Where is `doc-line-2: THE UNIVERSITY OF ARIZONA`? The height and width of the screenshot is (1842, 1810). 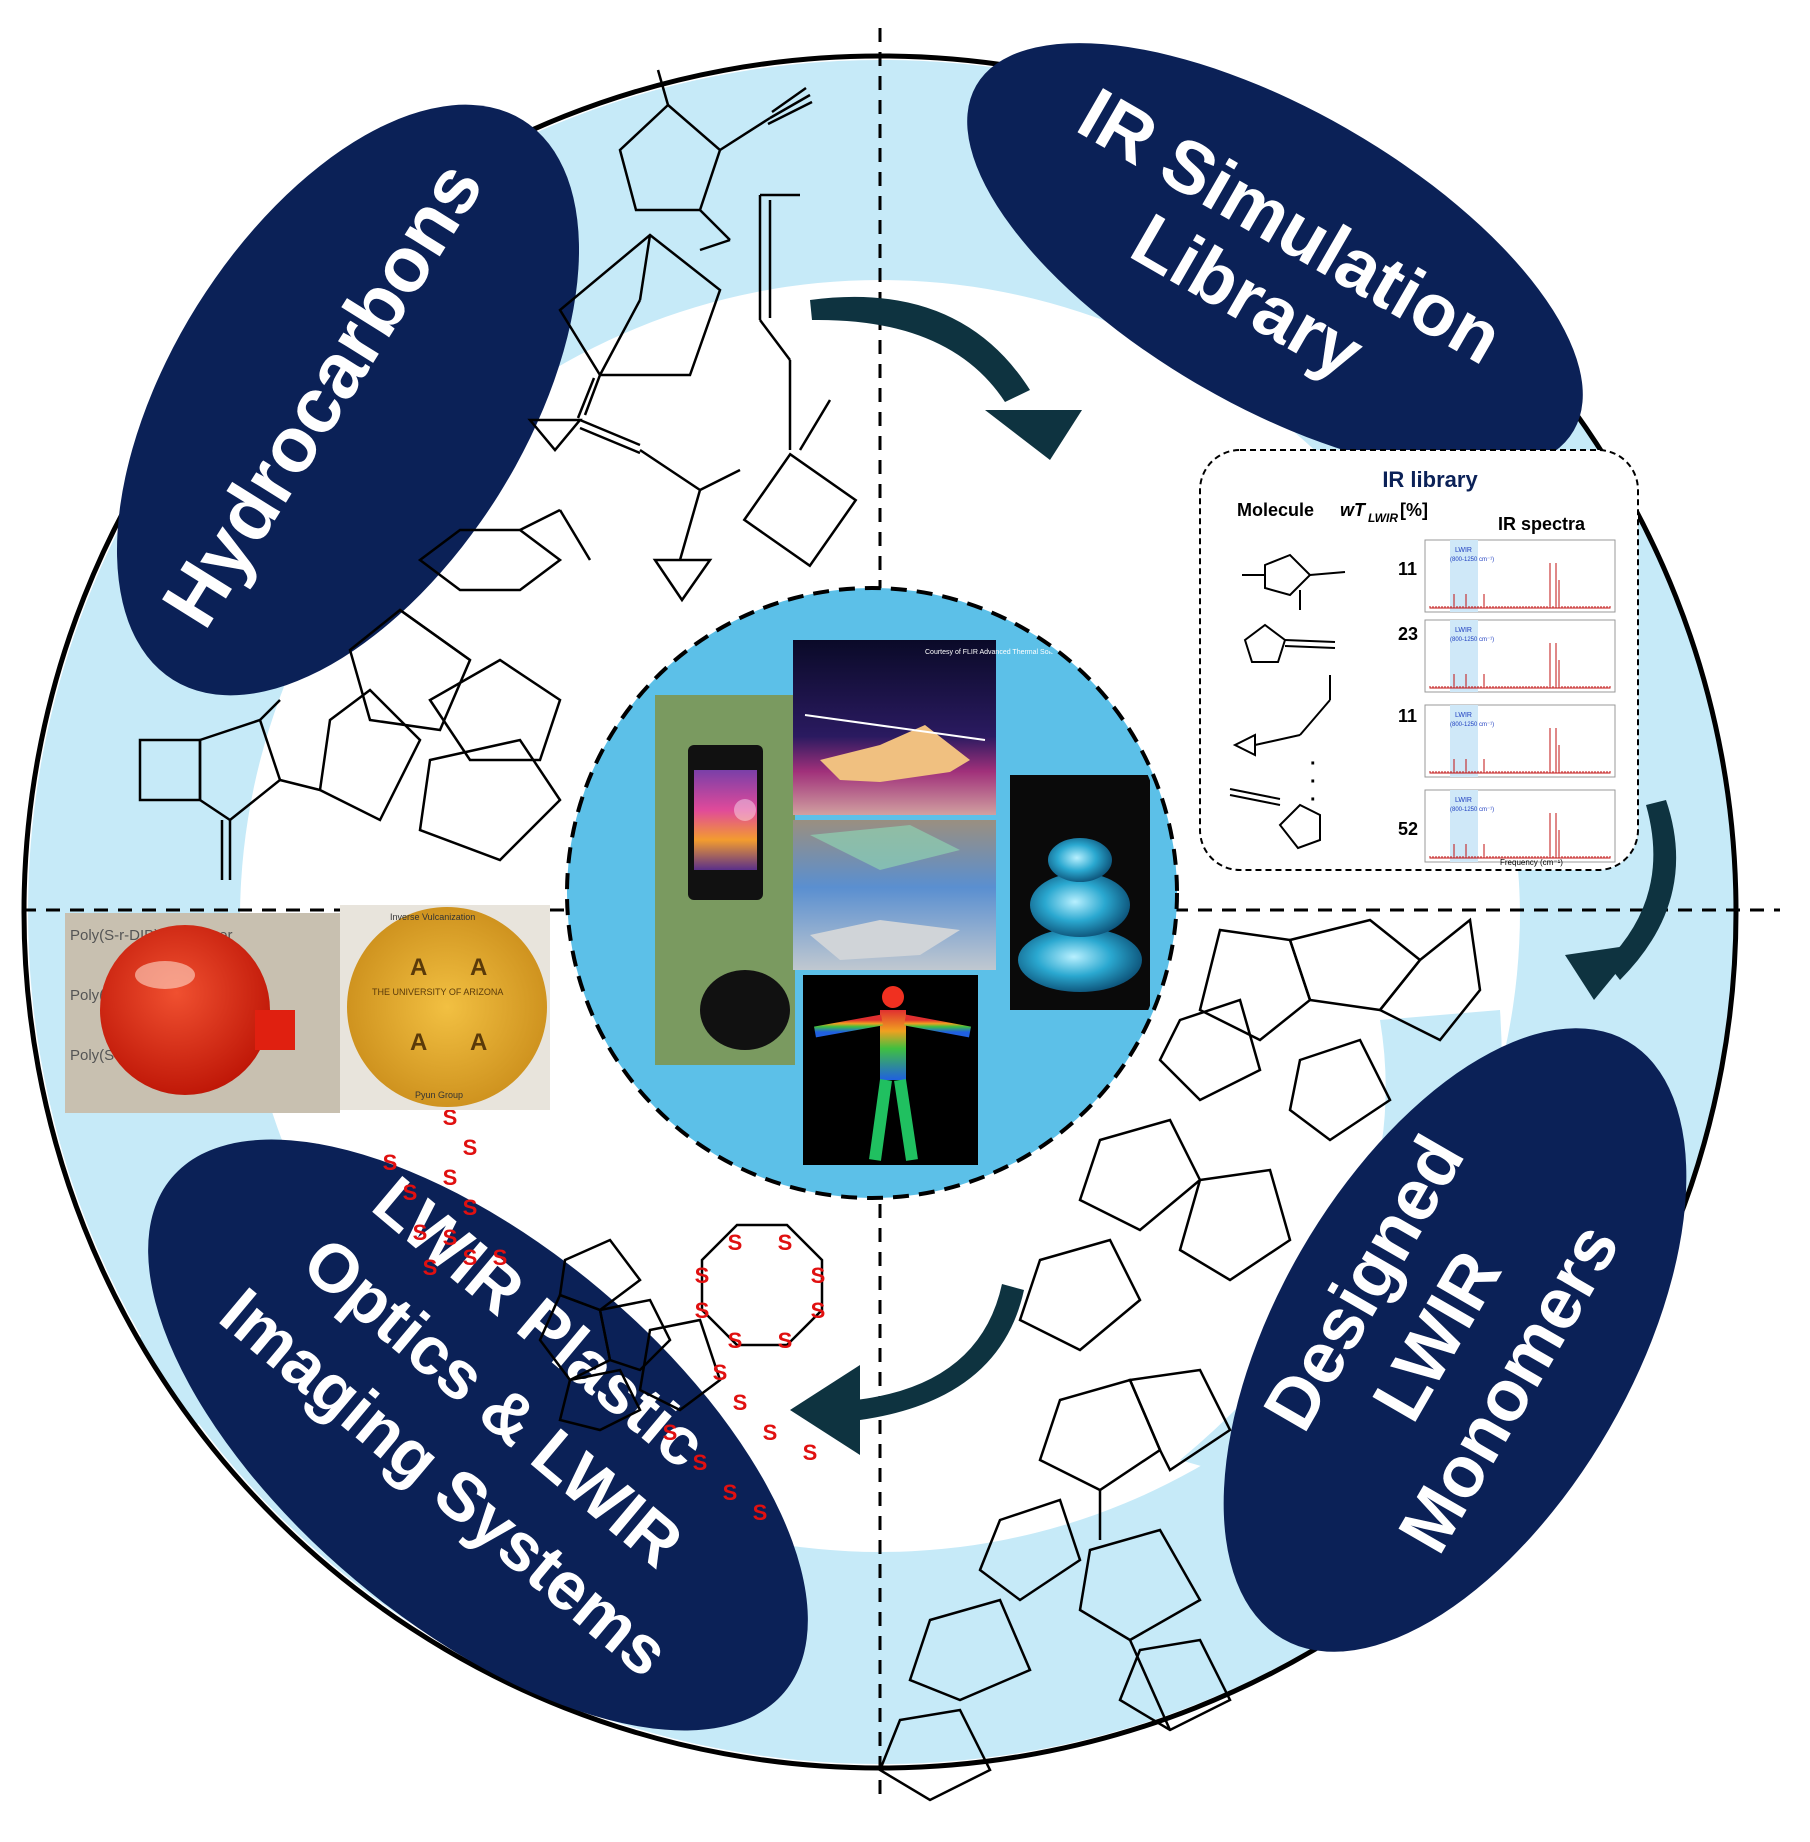 doc-line-2: THE UNIVERSITY OF ARIZONA is located at coordinates (437, 992).